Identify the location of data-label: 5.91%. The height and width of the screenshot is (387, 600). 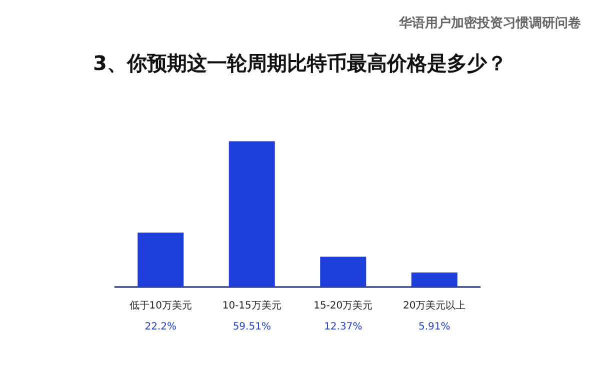
(434, 327).